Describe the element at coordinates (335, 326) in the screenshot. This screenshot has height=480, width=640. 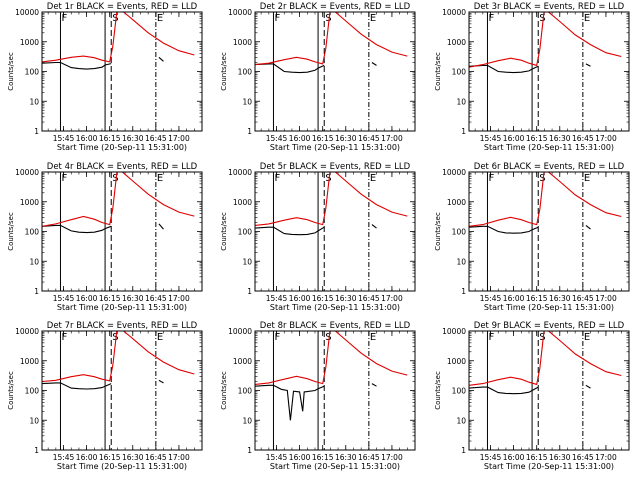
I see `panel-title: Det 8r BLACK = Events, RED = LLD` at that location.